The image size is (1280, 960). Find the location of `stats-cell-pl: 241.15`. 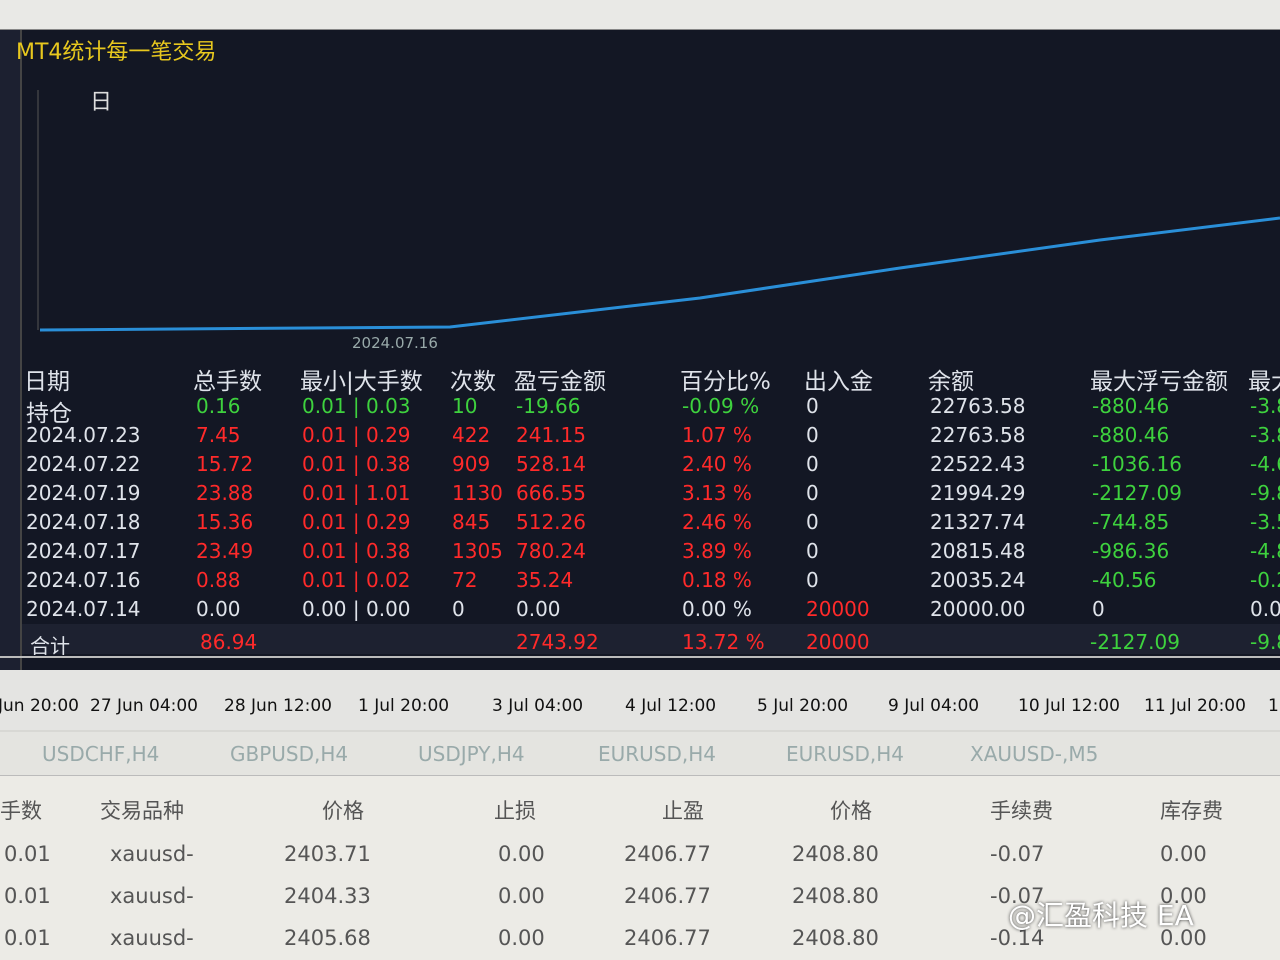

stats-cell-pl: 241.15 is located at coordinates (551, 435).